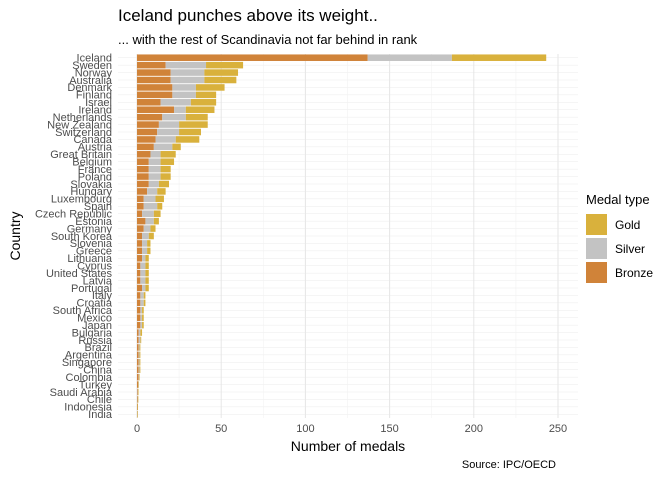 The height and width of the screenshot is (480, 672). I want to click on bar-bronze-saudi-arabia, so click(137, 392).